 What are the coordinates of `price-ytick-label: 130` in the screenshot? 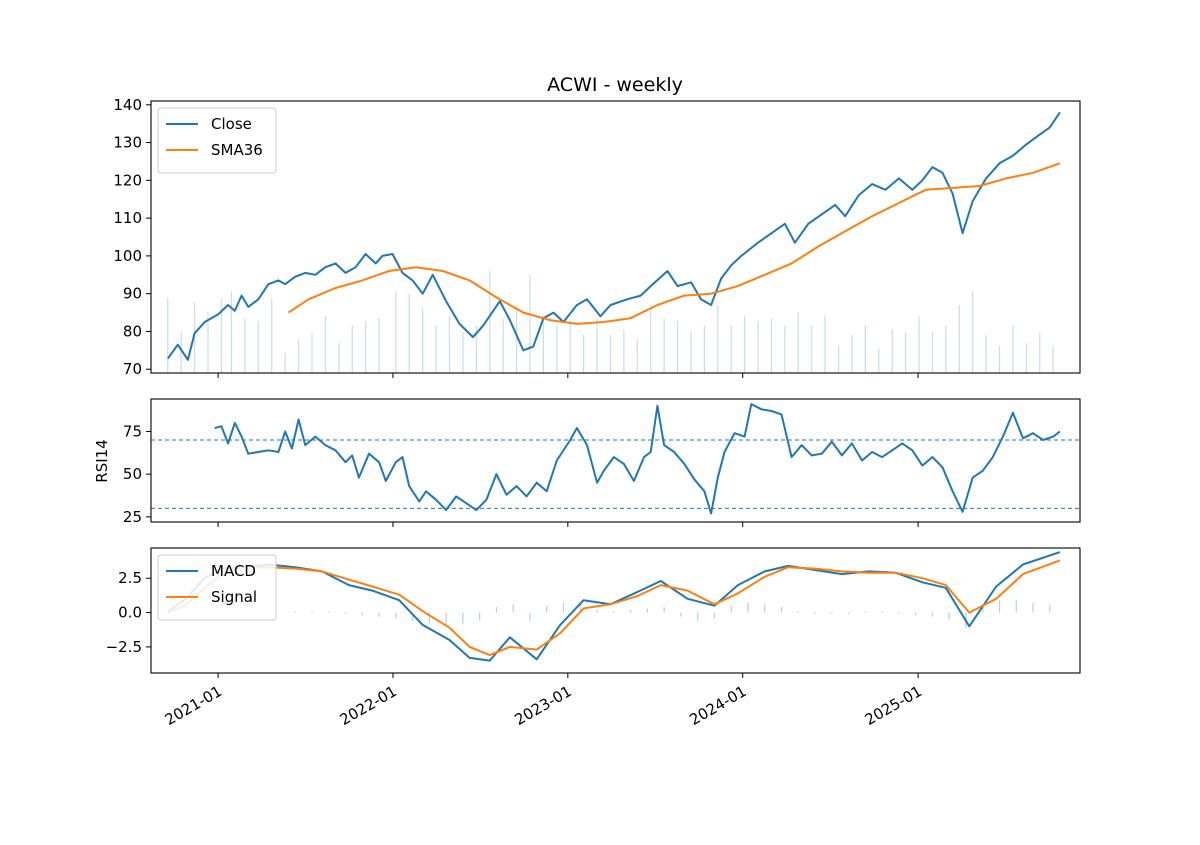 It's located at (127, 143).